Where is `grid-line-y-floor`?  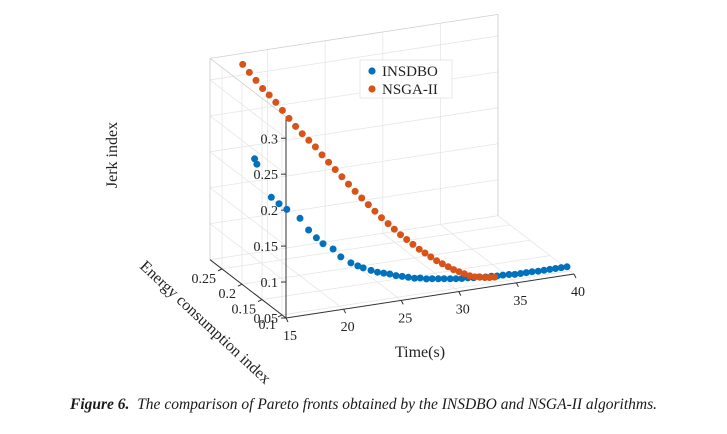
grid-line-y-floor is located at coordinates (386, 262).